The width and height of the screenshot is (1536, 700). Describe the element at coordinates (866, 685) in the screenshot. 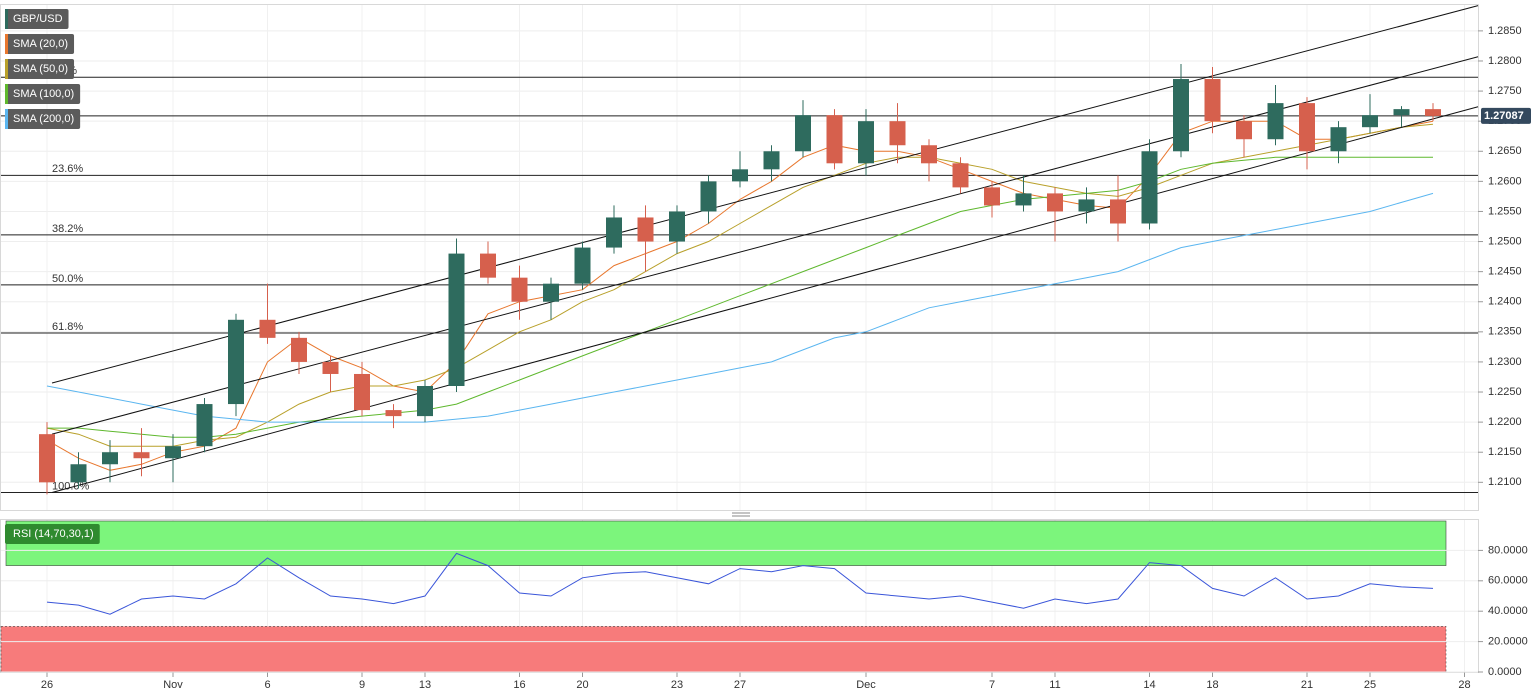

I see `x-tick-label: Dec` at that location.